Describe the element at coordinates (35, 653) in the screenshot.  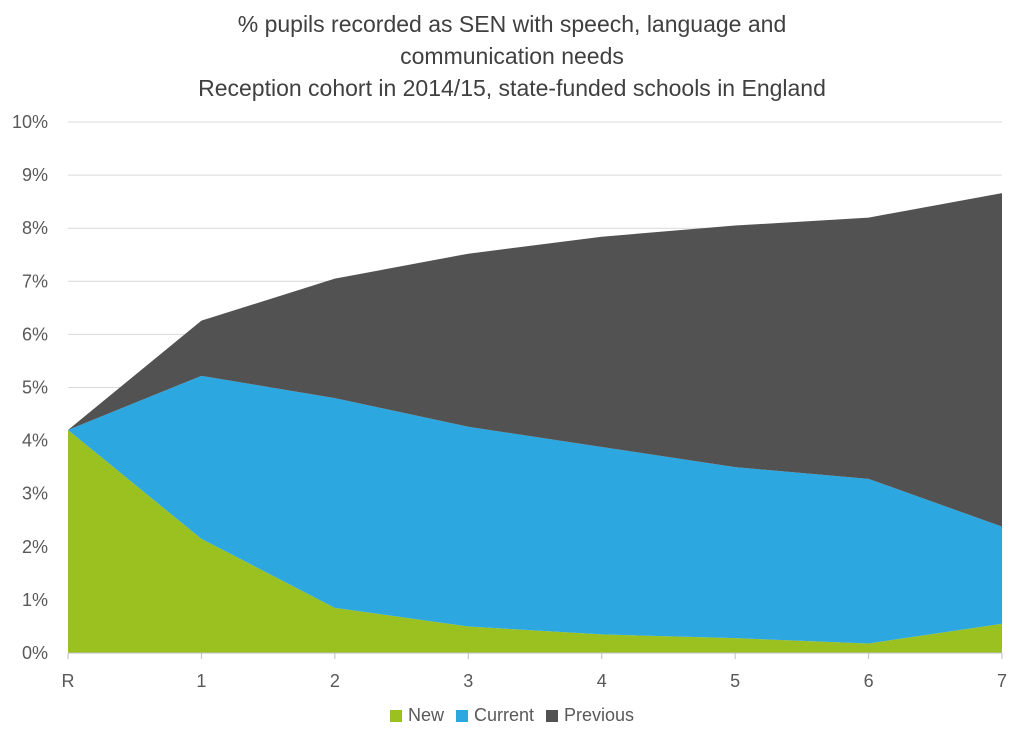
I see `y-tick-label: 0%` at that location.